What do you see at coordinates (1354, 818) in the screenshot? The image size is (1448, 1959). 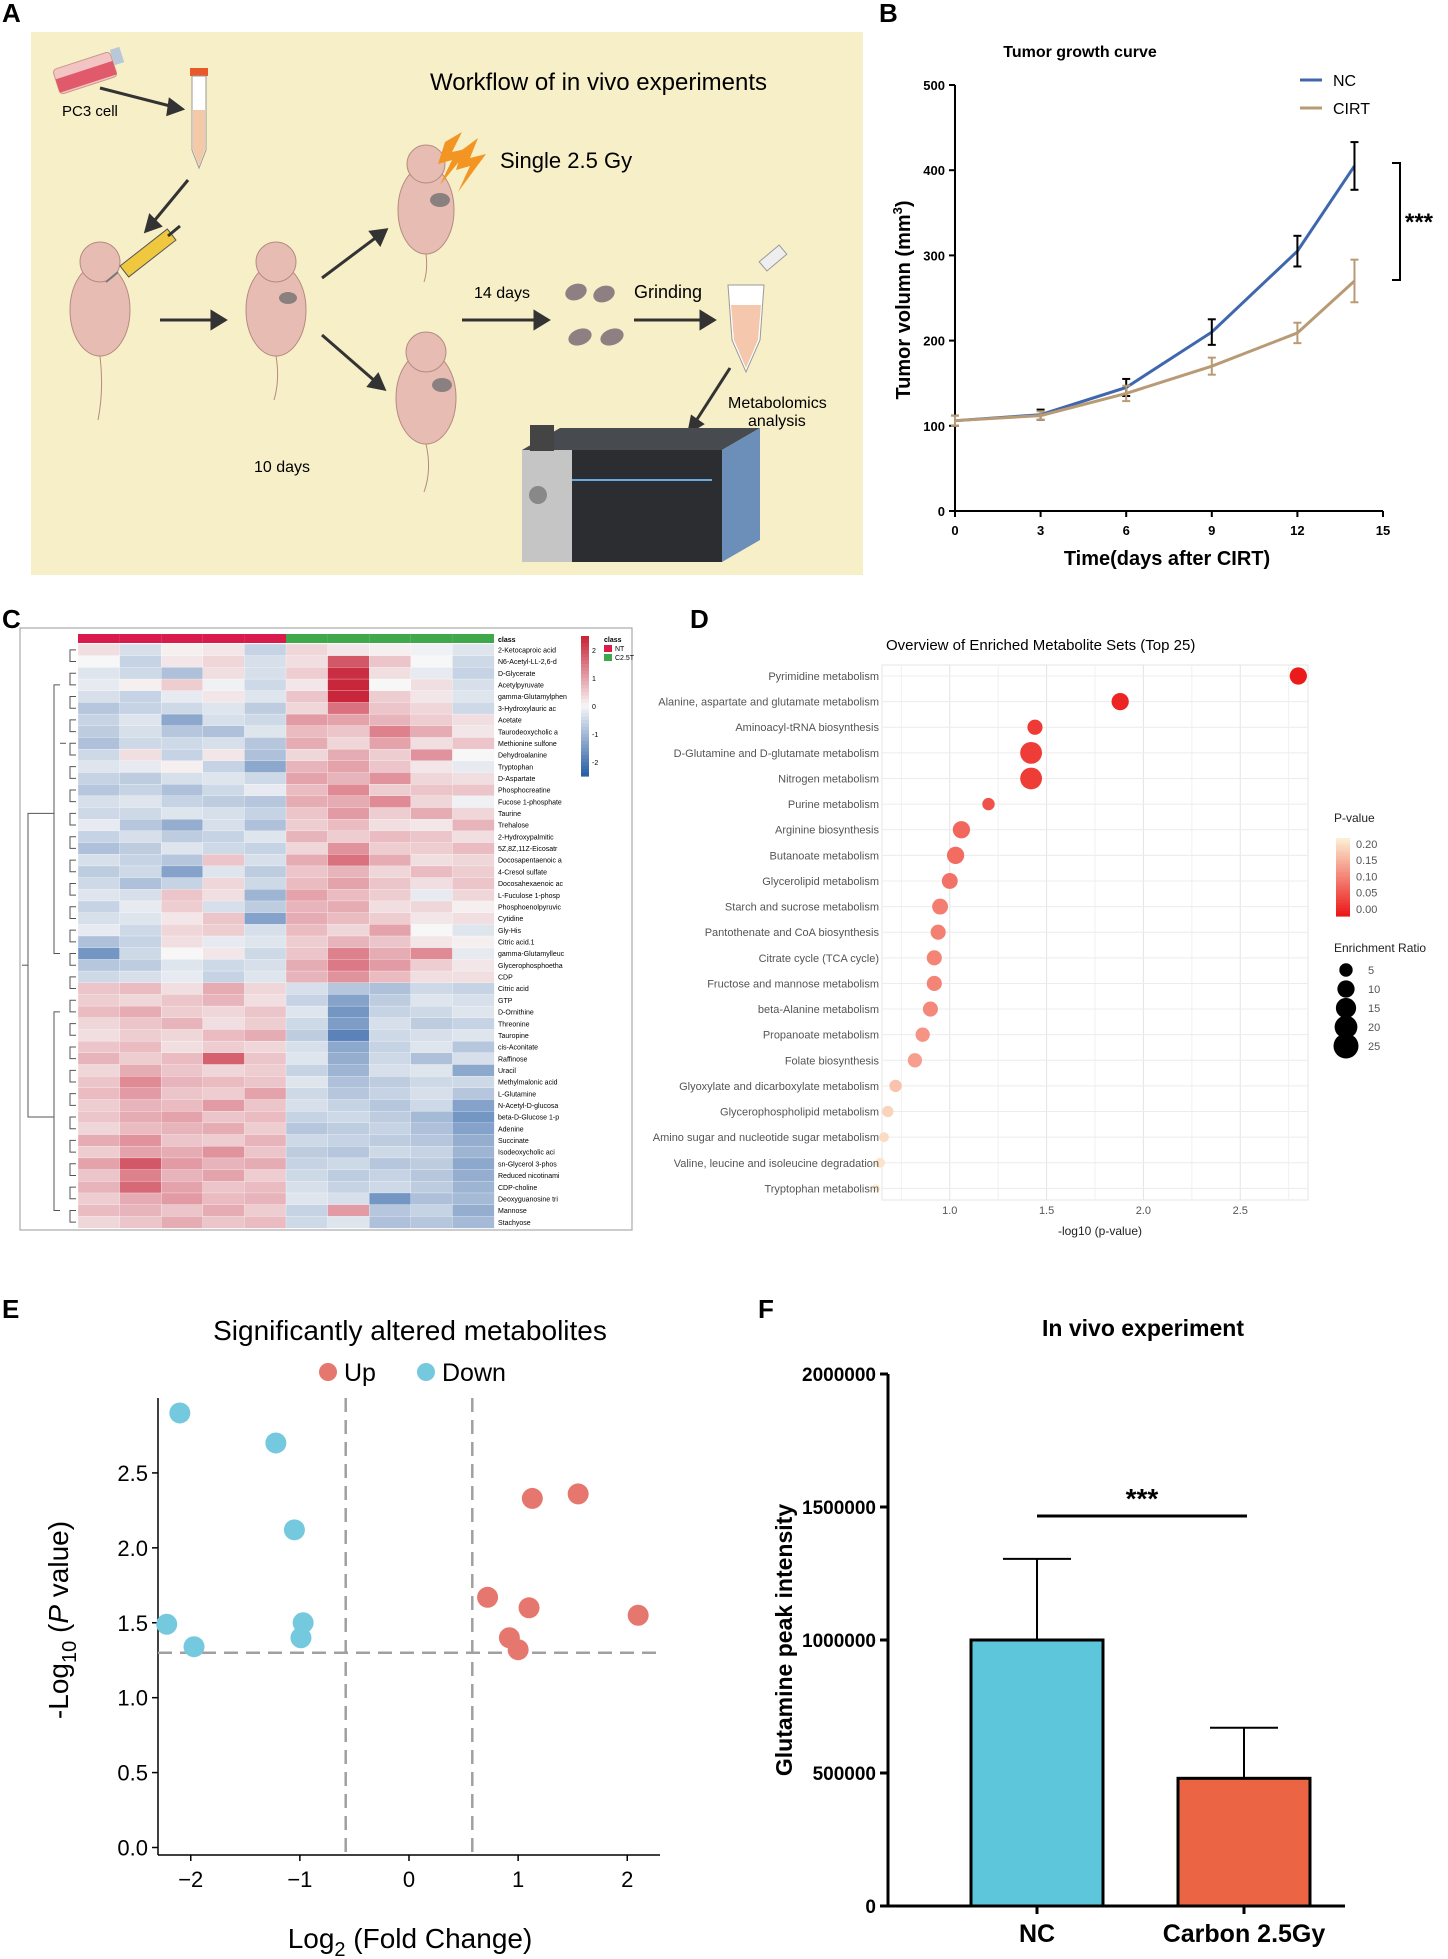 I see `chart-d-pvalue-legend-title: P-value` at bounding box center [1354, 818].